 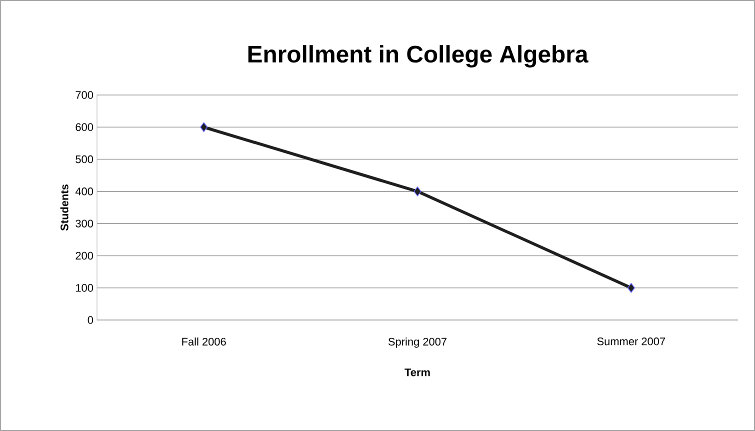 What do you see at coordinates (85, 256) in the screenshot?
I see `y-tick-label: 200` at bounding box center [85, 256].